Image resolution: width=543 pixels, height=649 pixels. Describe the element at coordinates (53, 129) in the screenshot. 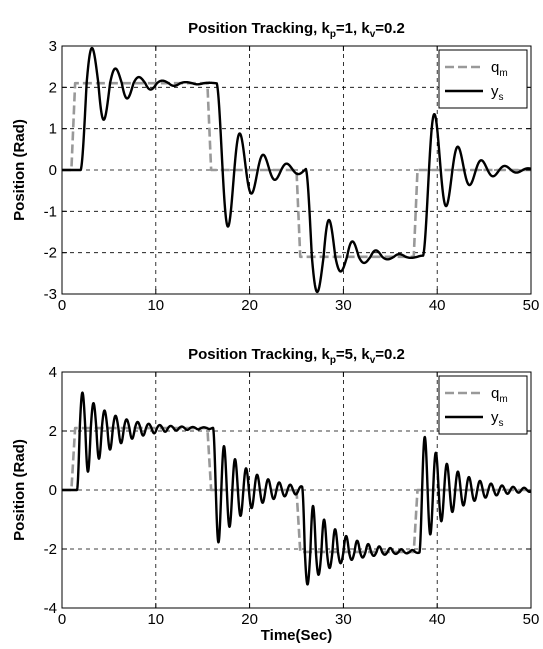

I see `y-tick-label: 1` at that location.